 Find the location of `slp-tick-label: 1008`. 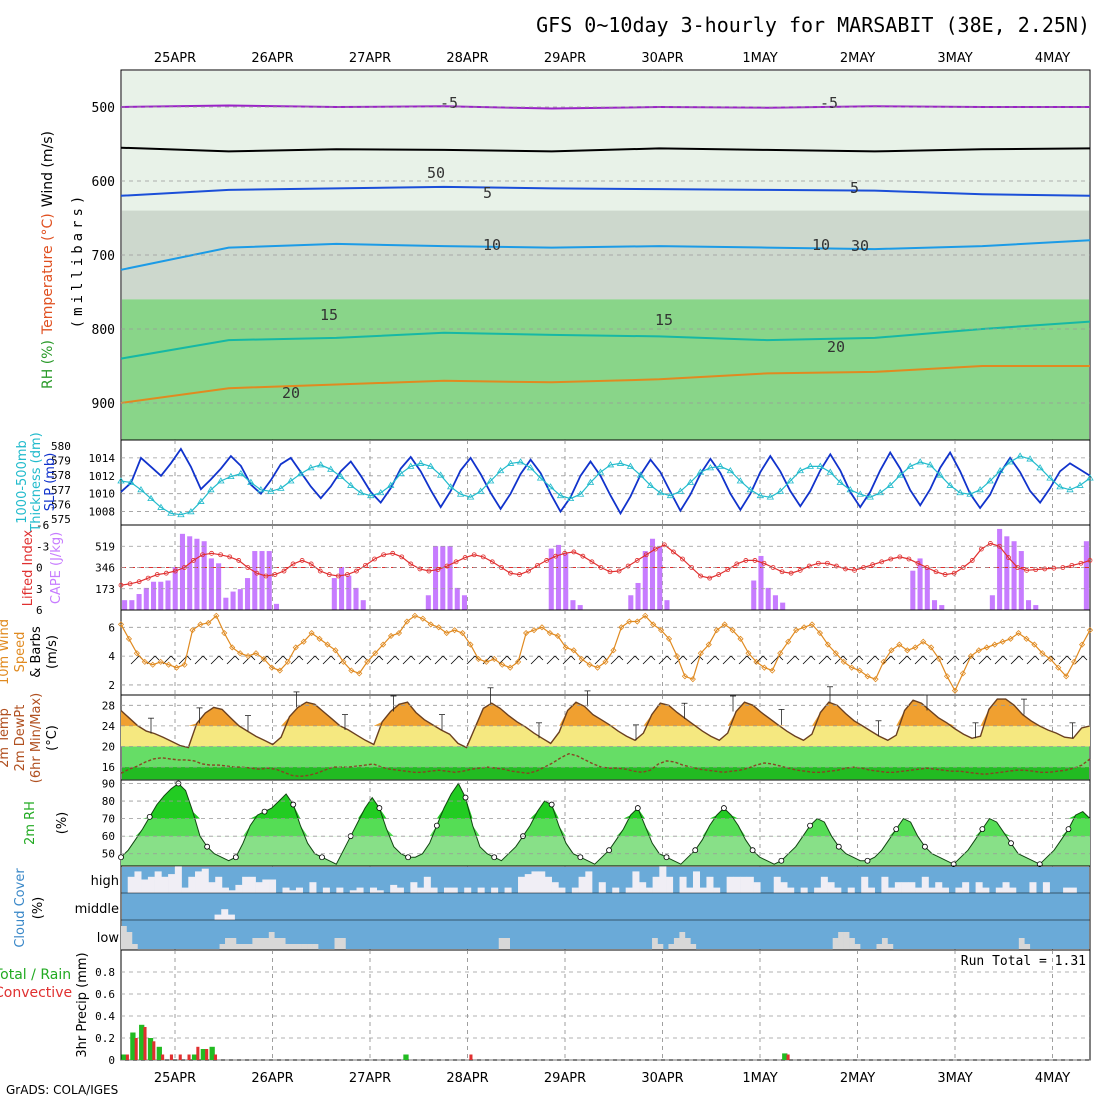

slp-tick-label: 1008 is located at coordinates (102, 512).